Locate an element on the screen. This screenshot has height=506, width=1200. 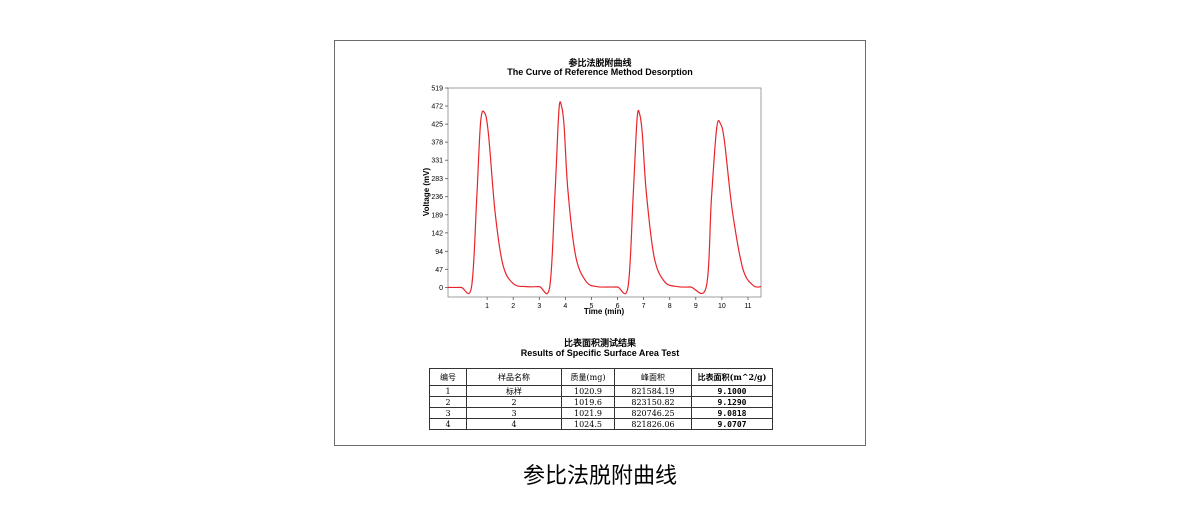
table-row: 1 标样 1020.9 821584.19 9.1000 is located at coordinates (601, 391).